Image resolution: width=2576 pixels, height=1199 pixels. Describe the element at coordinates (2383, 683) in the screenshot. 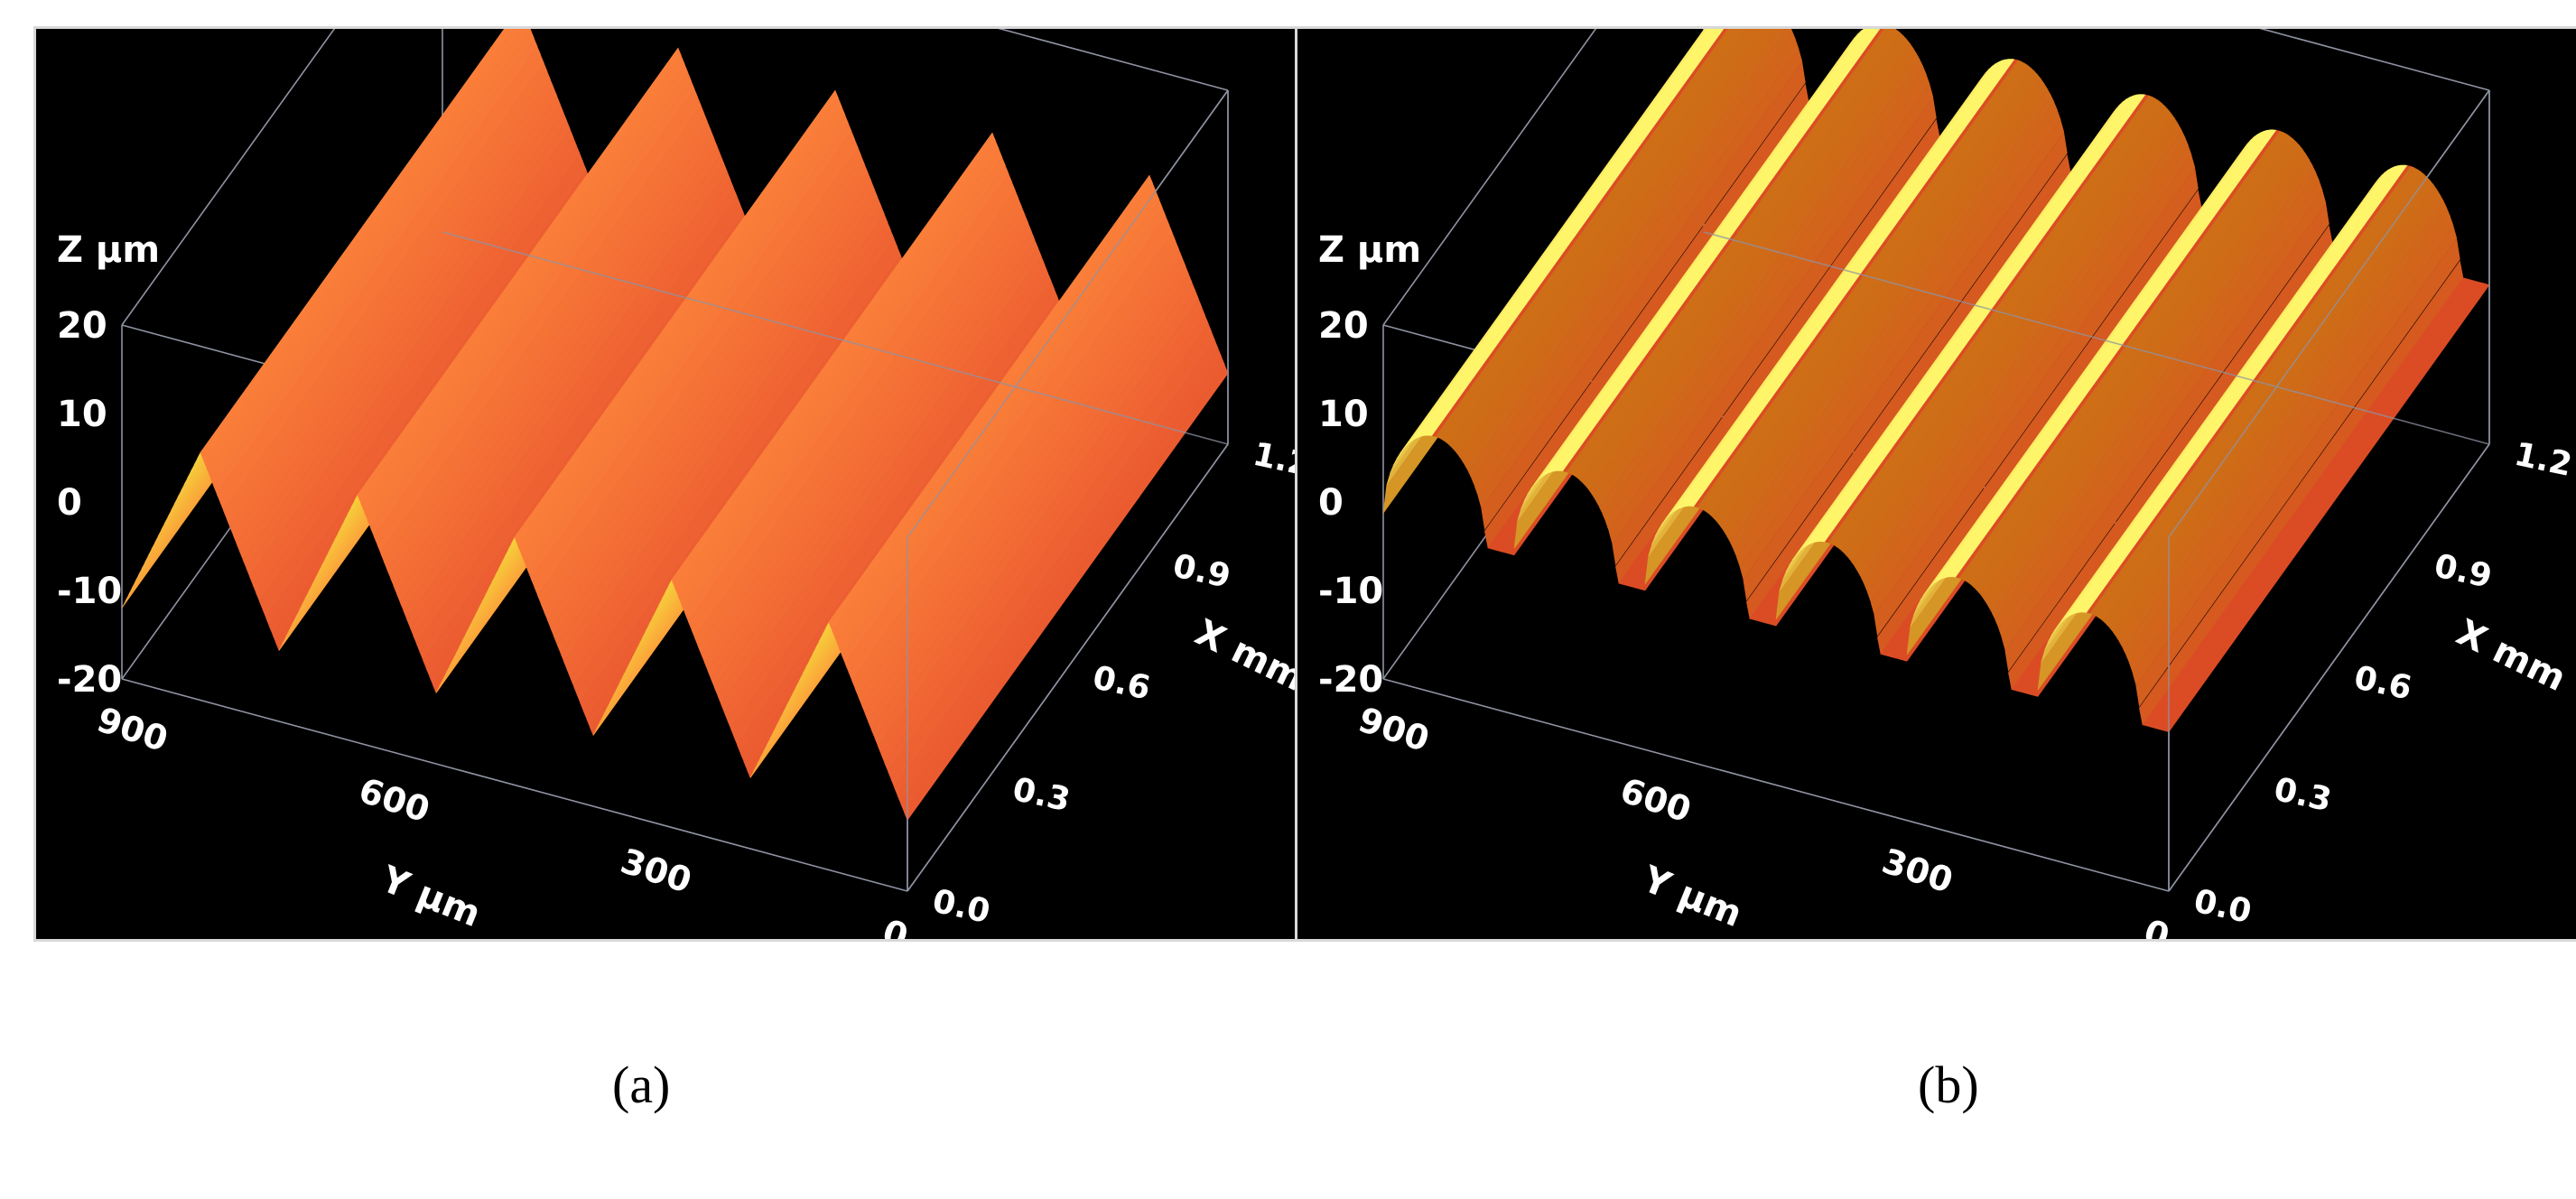

I see `plot-b-x-tick-label: 0.6` at that location.